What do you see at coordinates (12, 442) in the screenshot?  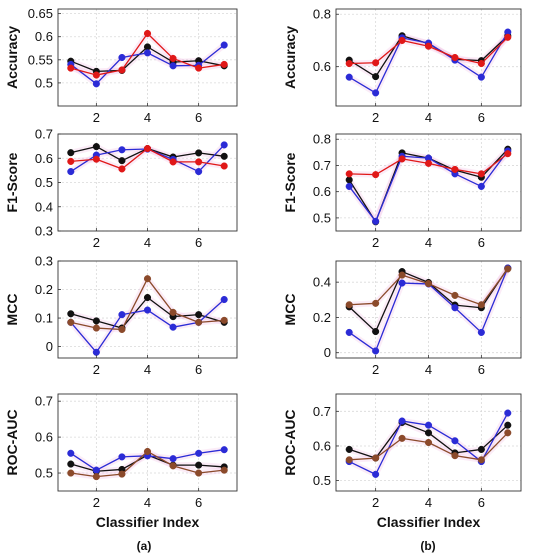 I see `y-axis-label: ROC-AUC` at bounding box center [12, 442].